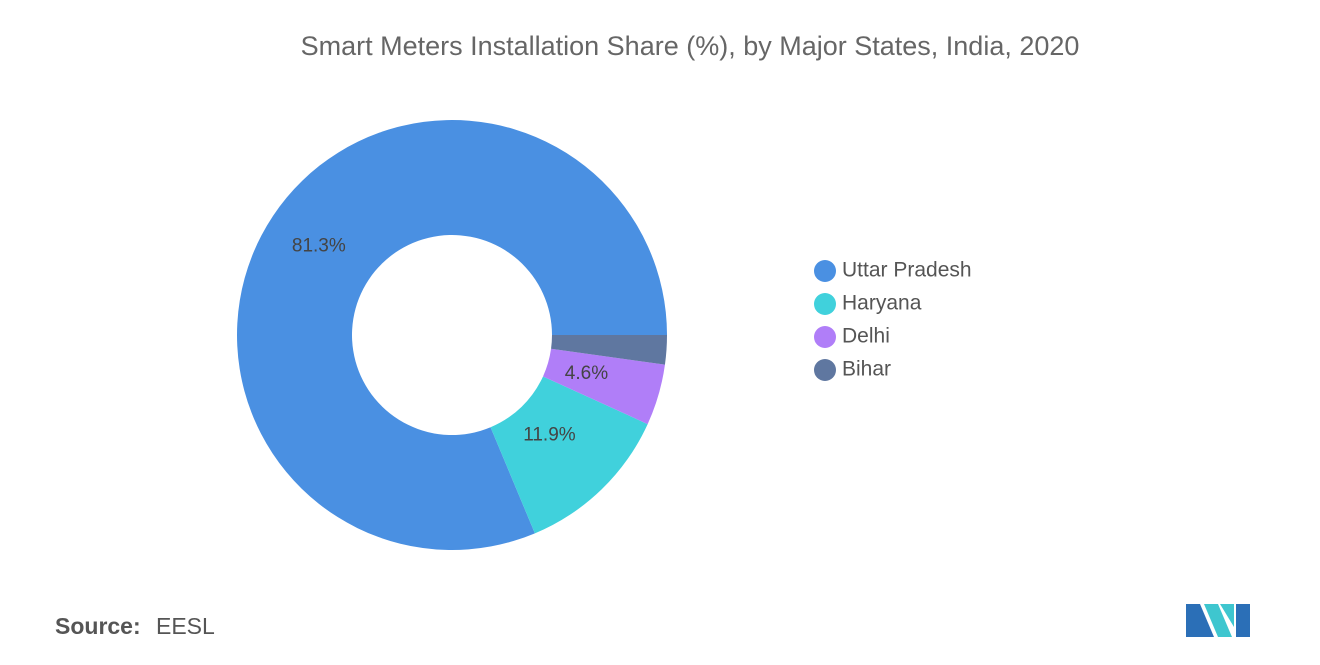 The width and height of the screenshot is (1320, 665). I want to click on legend-label: Haryana, so click(882, 303).